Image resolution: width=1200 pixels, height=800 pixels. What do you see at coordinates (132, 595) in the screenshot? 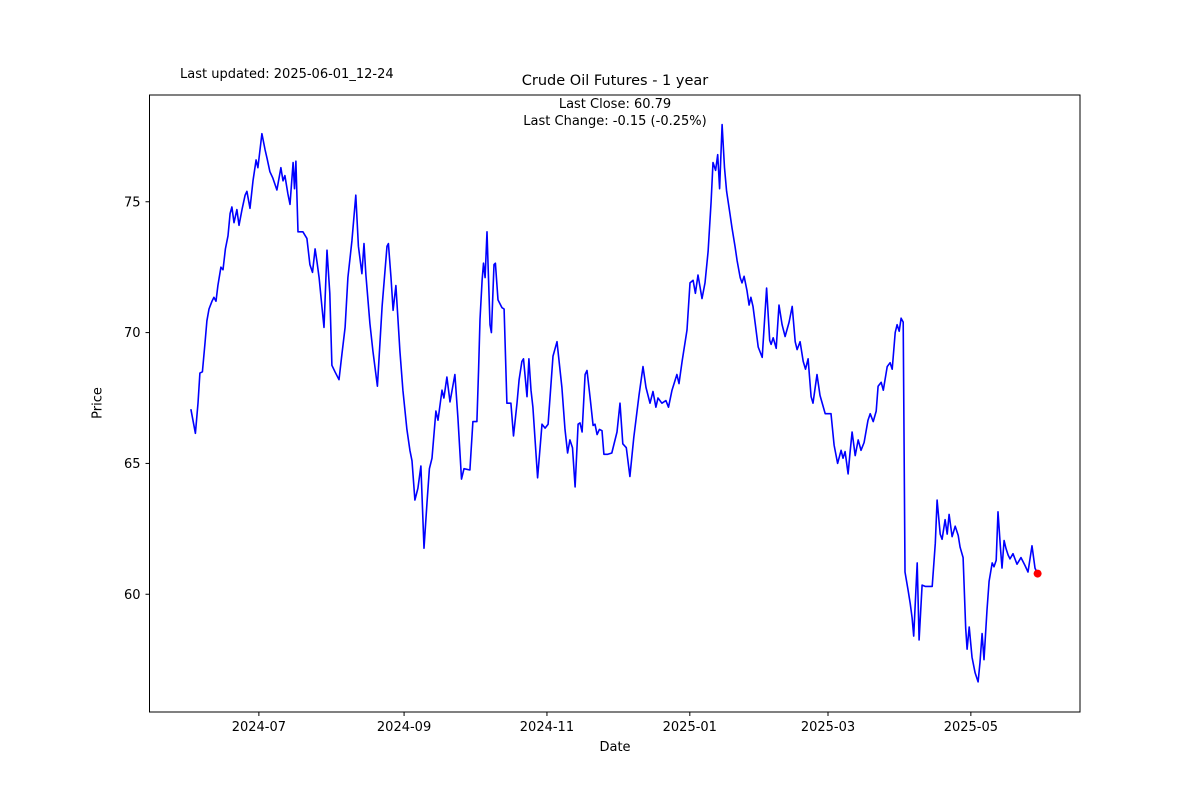
I see `y-tick-label: 60` at bounding box center [132, 595].